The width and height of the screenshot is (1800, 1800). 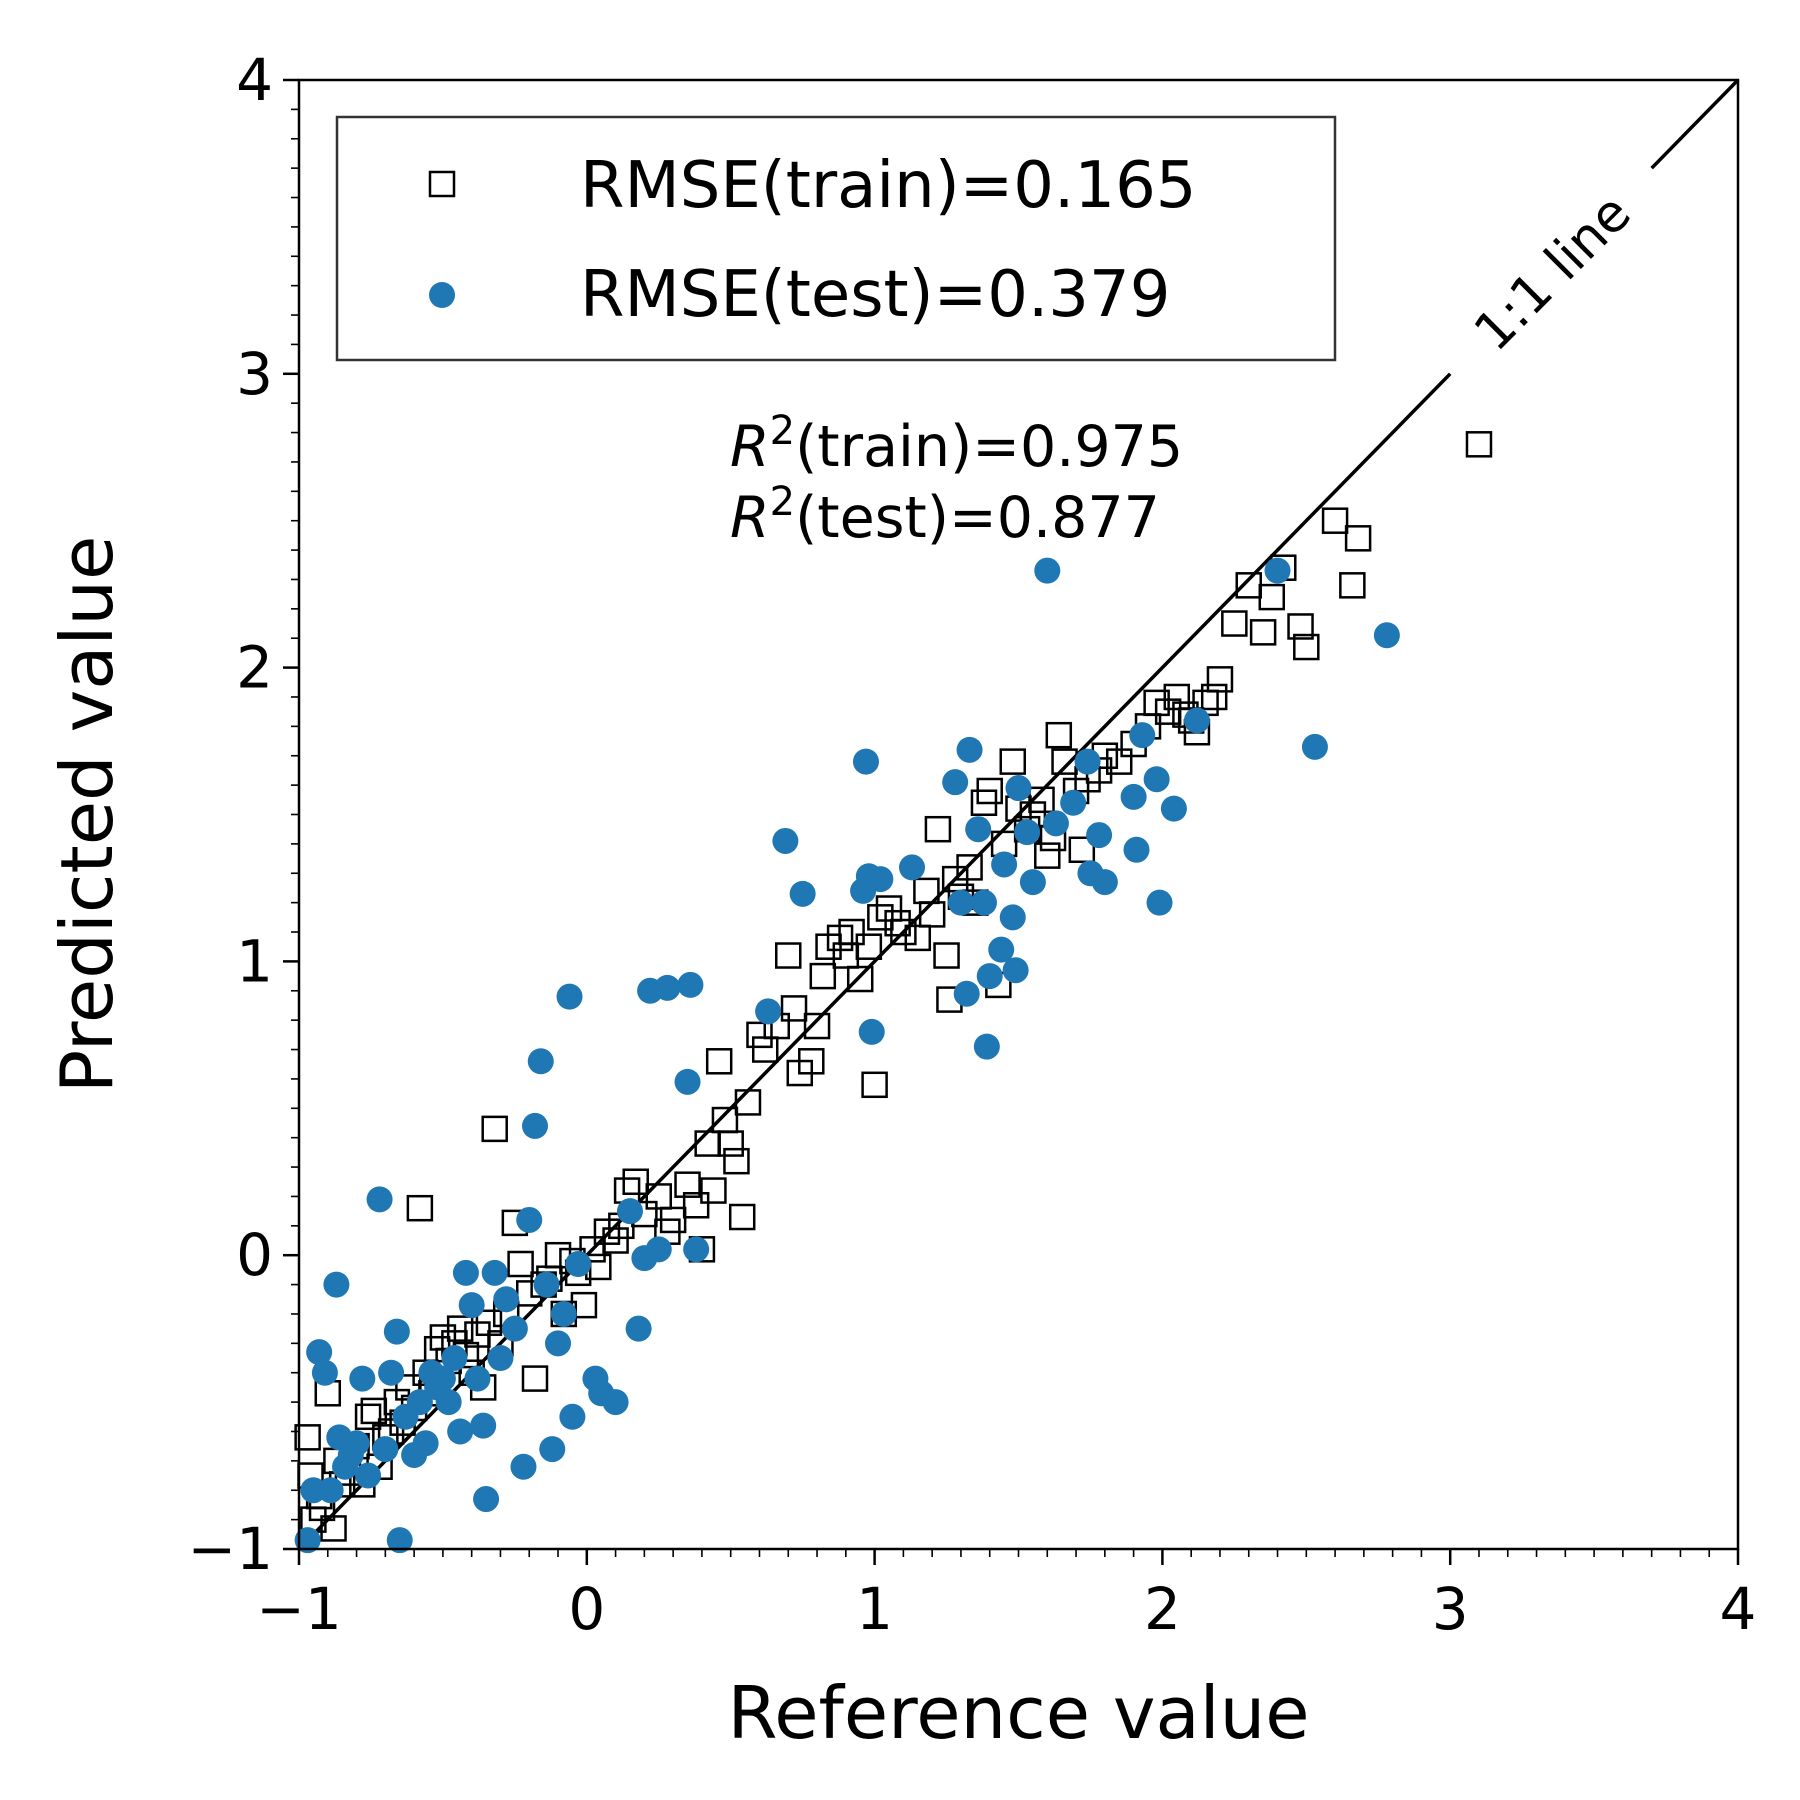 What do you see at coordinates (874, 1609) in the screenshot?
I see `x-tick-label: 1` at bounding box center [874, 1609].